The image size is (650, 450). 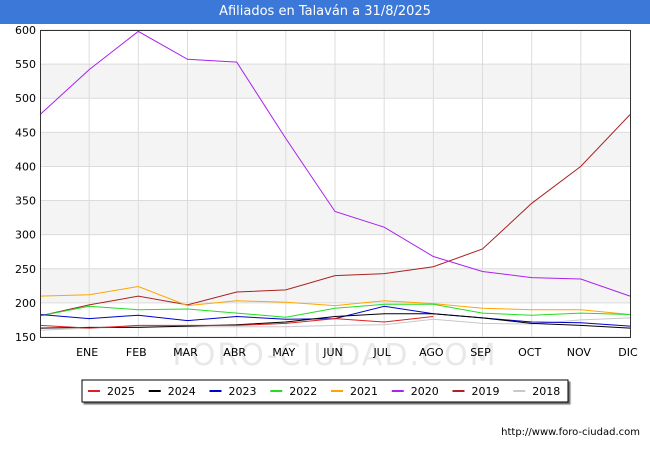 What do you see at coordinates (486, 391) in the screenshot?
I see `legend-label-2019: 2019` at bounding box center [486, 391].